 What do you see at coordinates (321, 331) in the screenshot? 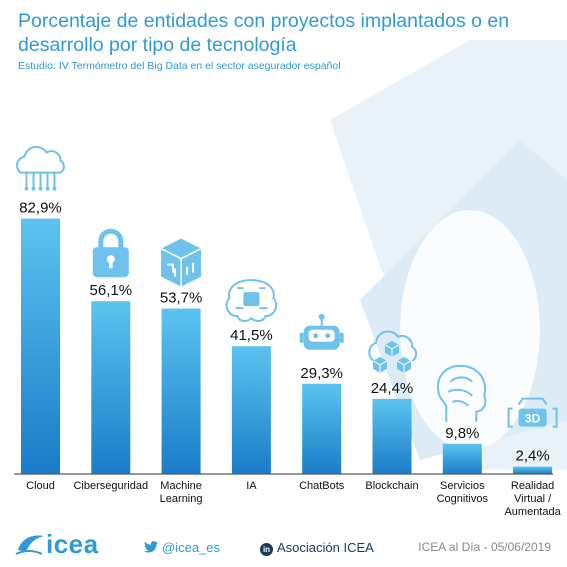
I see `chatbot-icon` at bounding box center [321, 331].